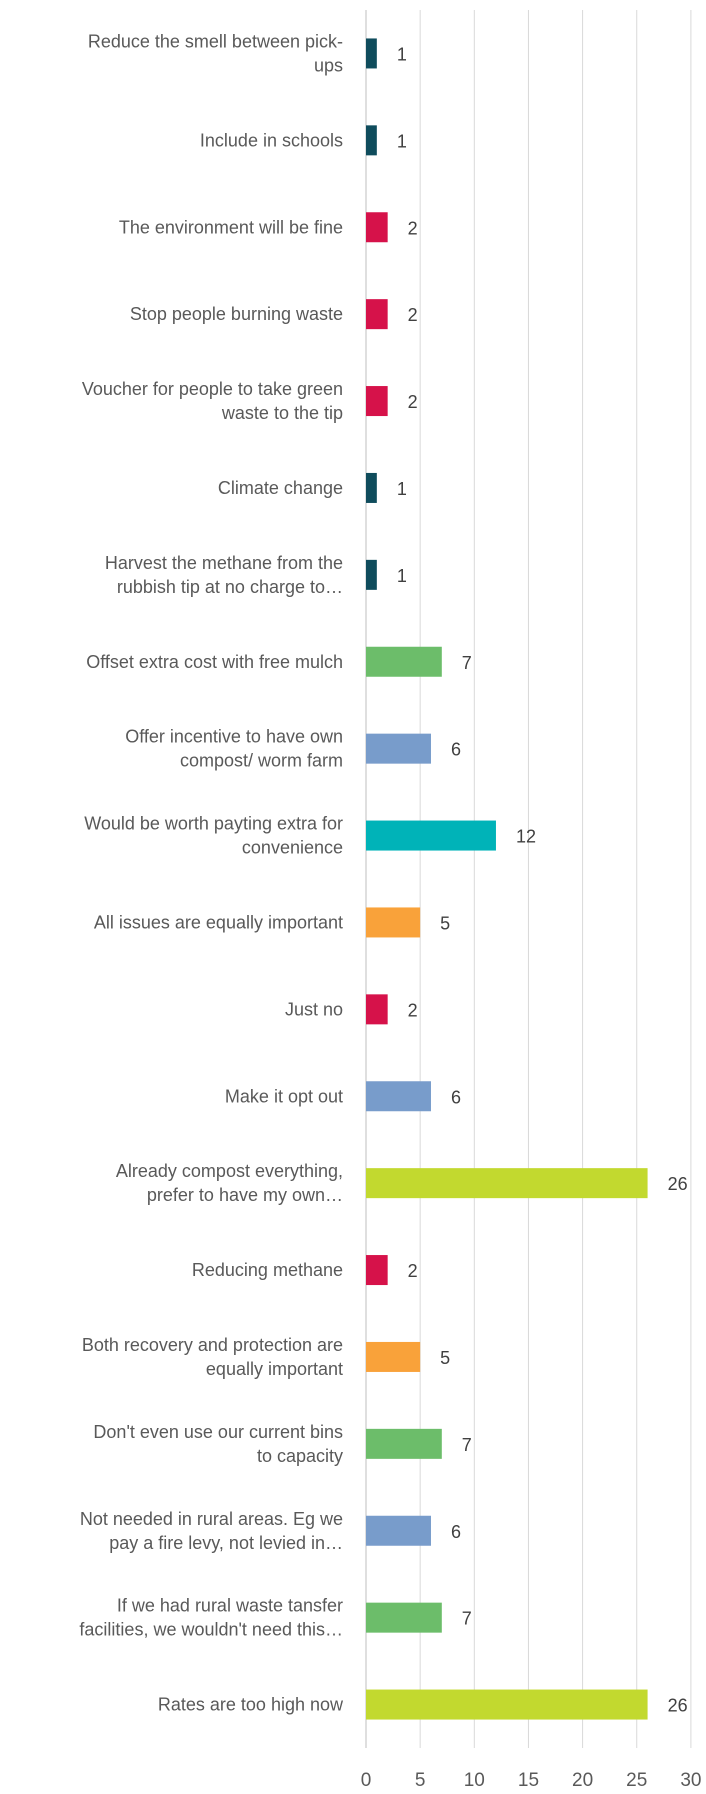 The width and height of the screenshot is (706, 1794). I want to click on category-label-line: equally important, so click(274, 1369).